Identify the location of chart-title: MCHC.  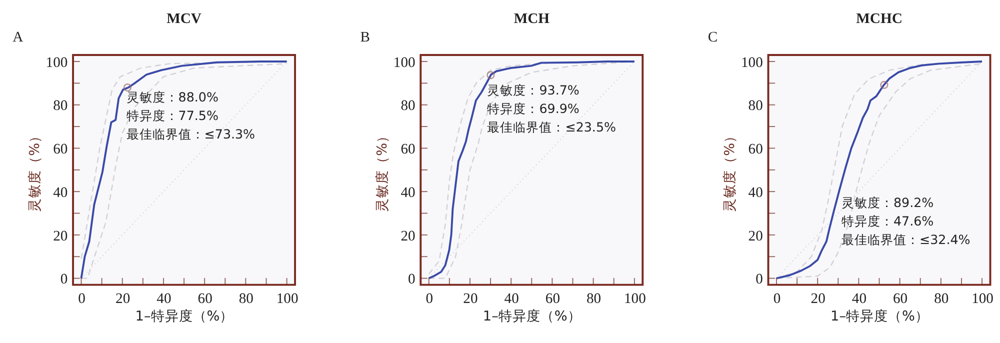
(879, 18).